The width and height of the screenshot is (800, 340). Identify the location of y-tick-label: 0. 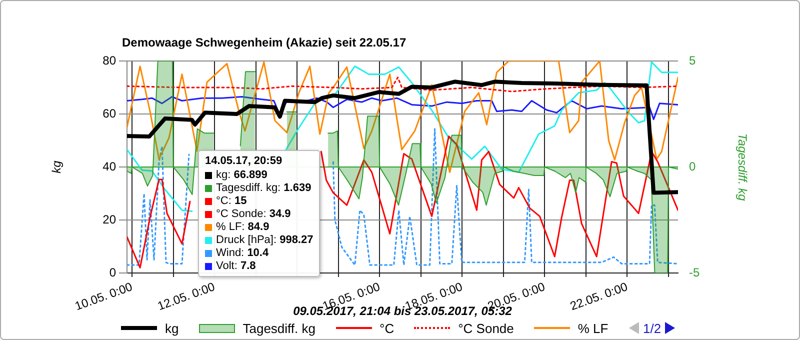
(112, 272).